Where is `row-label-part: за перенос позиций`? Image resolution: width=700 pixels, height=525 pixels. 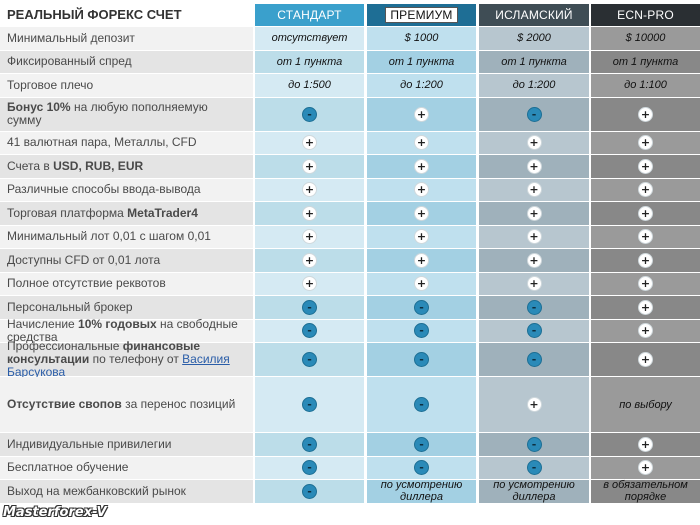 row-label-part: за перенос позиций is located at coordinates (178, 404).